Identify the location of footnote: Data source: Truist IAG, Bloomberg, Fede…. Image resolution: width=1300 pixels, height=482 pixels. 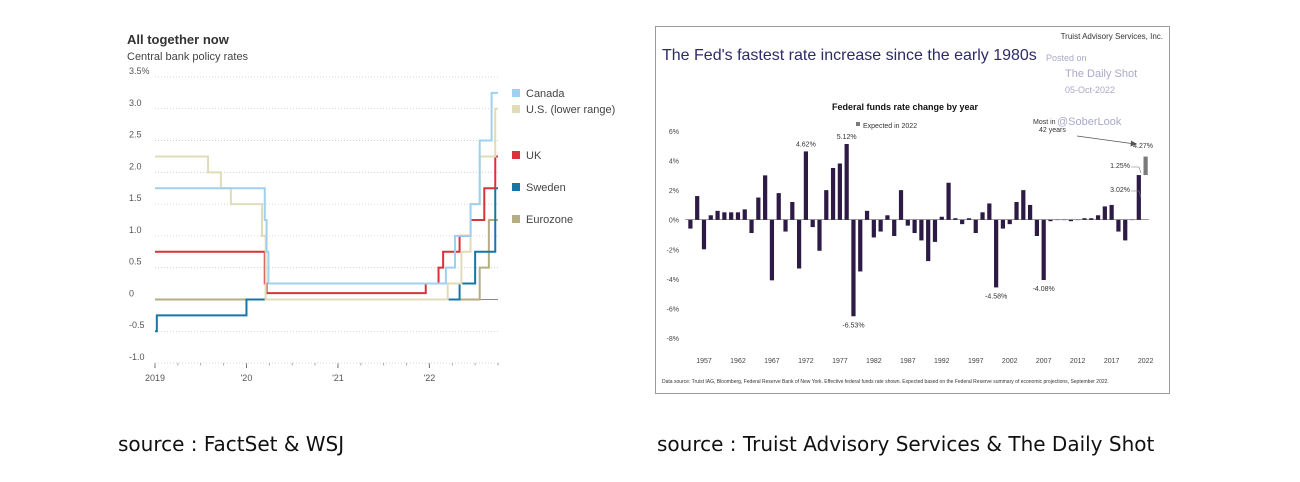
(885, 382).